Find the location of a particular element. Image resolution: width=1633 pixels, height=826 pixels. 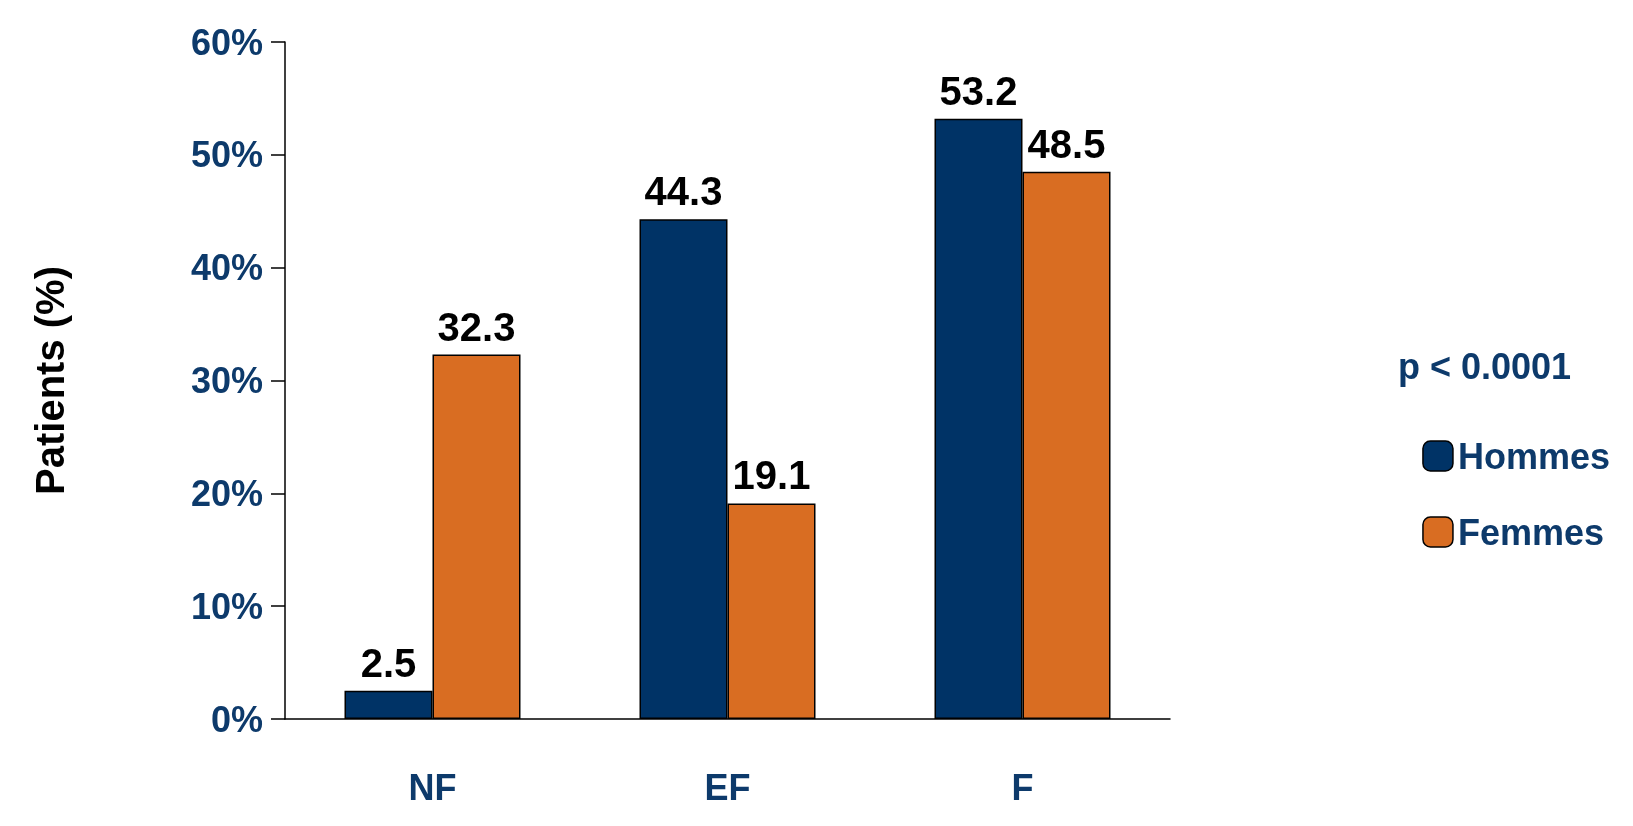

y-tick-label: 60% is located at coordinates (226, 42).